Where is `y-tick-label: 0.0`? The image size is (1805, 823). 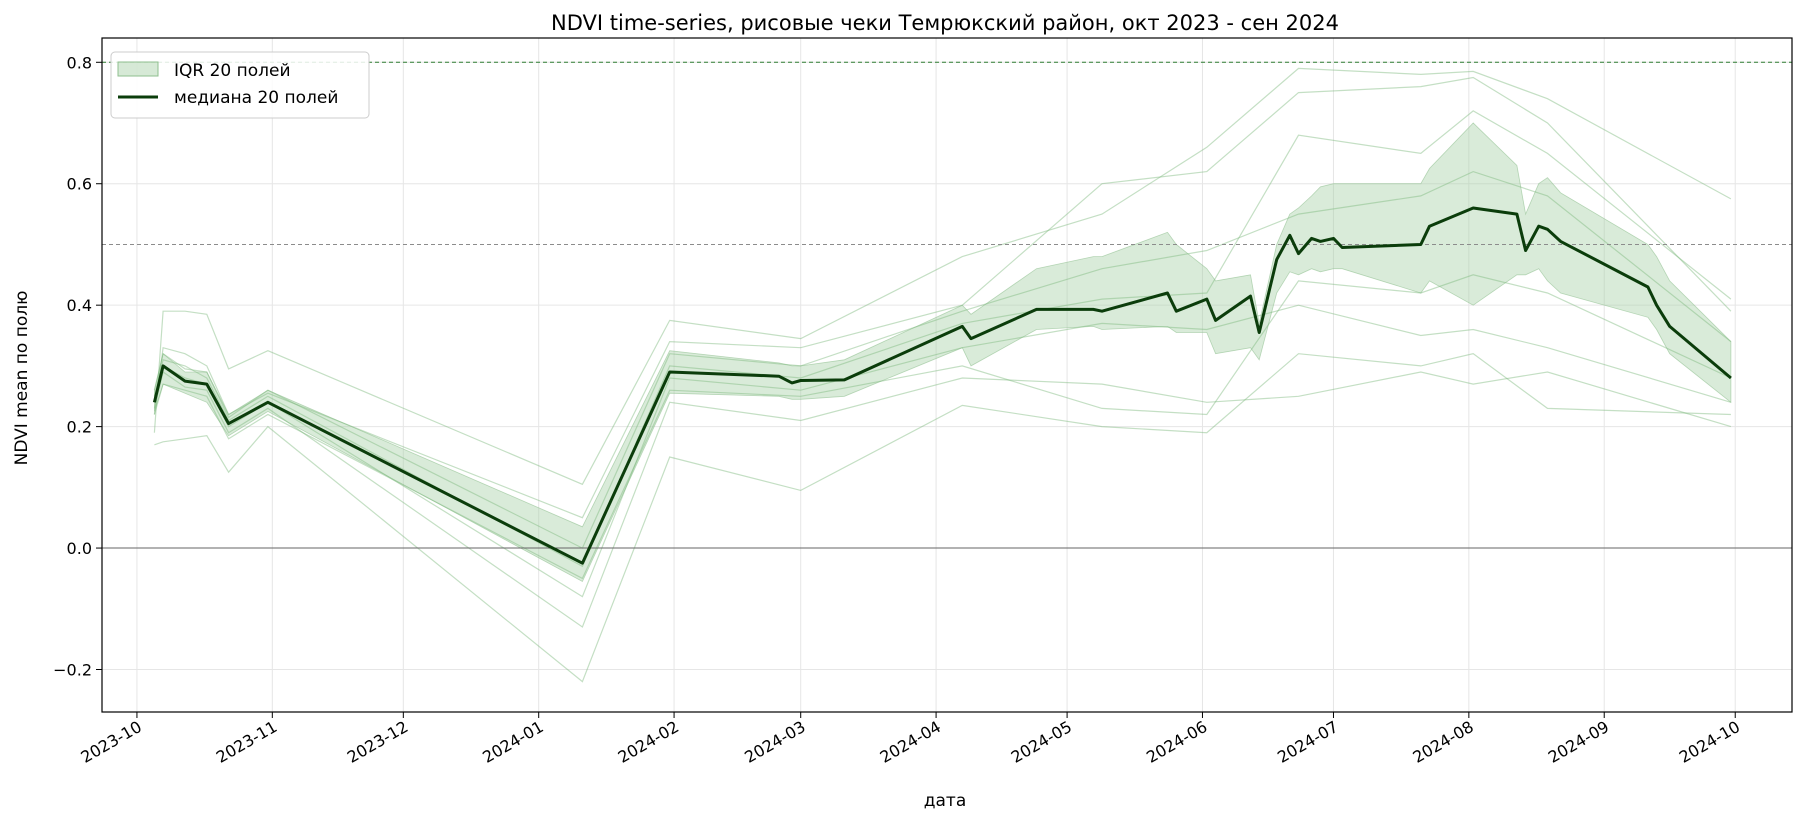 y-tick-label: 0.0 is located at coordinates (79, 548).